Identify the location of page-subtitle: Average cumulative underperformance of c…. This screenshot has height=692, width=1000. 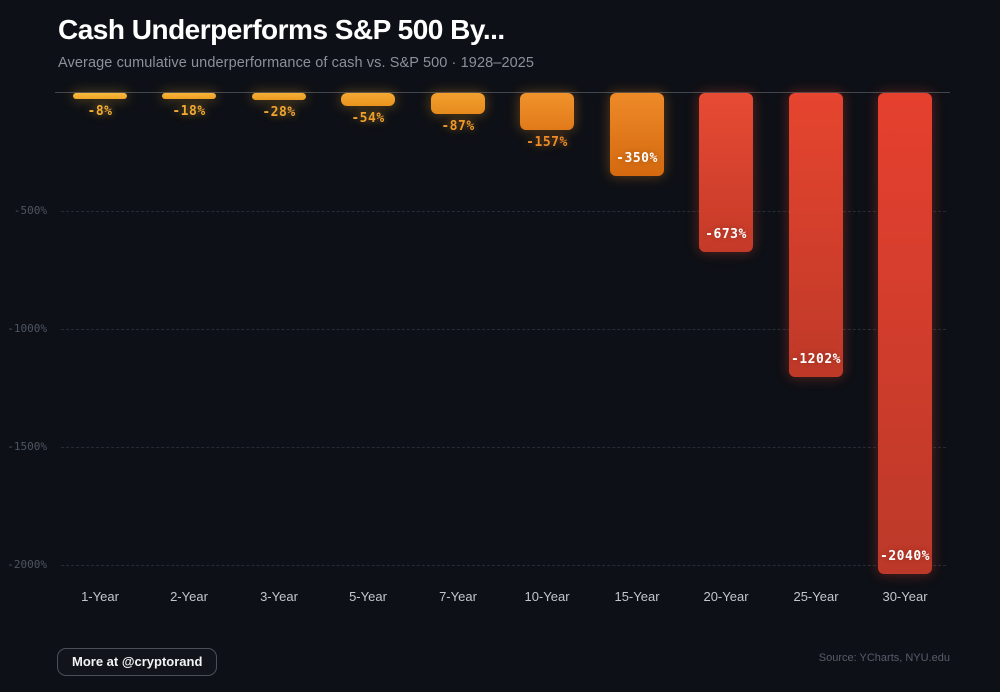
(296, 63).